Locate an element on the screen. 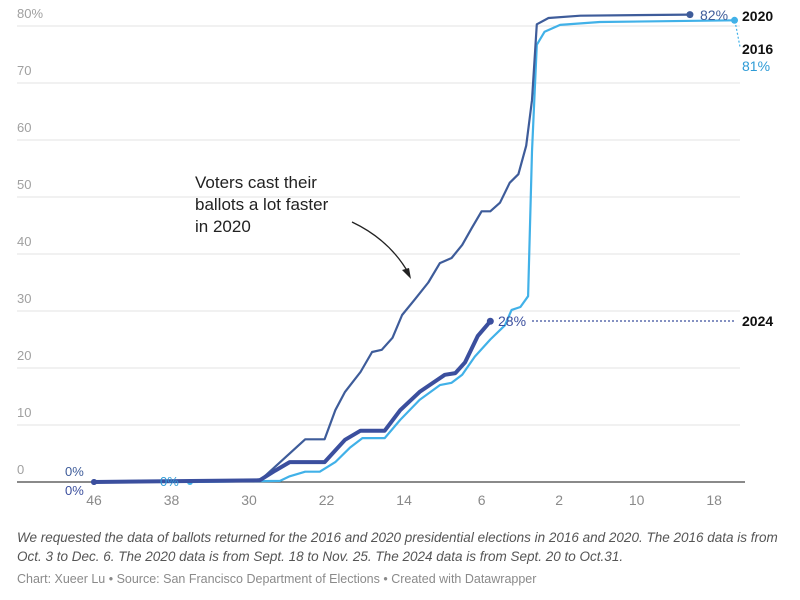  x-tick-label: 14 is located at coordinates (404, 500).